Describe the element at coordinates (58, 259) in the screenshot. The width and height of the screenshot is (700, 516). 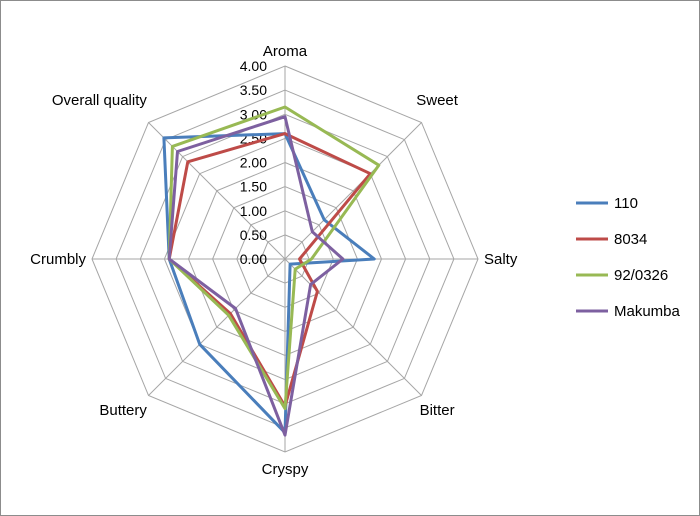
I see `axis-label: Crumbly` at that location.